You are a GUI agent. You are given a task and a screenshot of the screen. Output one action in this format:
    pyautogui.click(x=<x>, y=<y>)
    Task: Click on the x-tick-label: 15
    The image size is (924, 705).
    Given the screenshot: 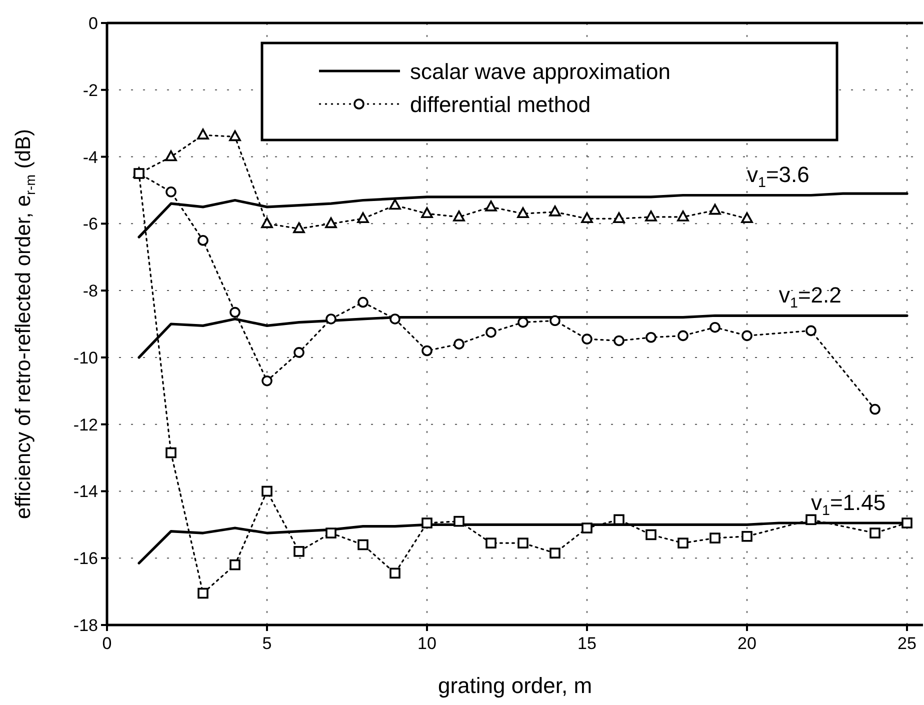 What is the action you would take?
    pyautogui.click(x=587, y=643)
    